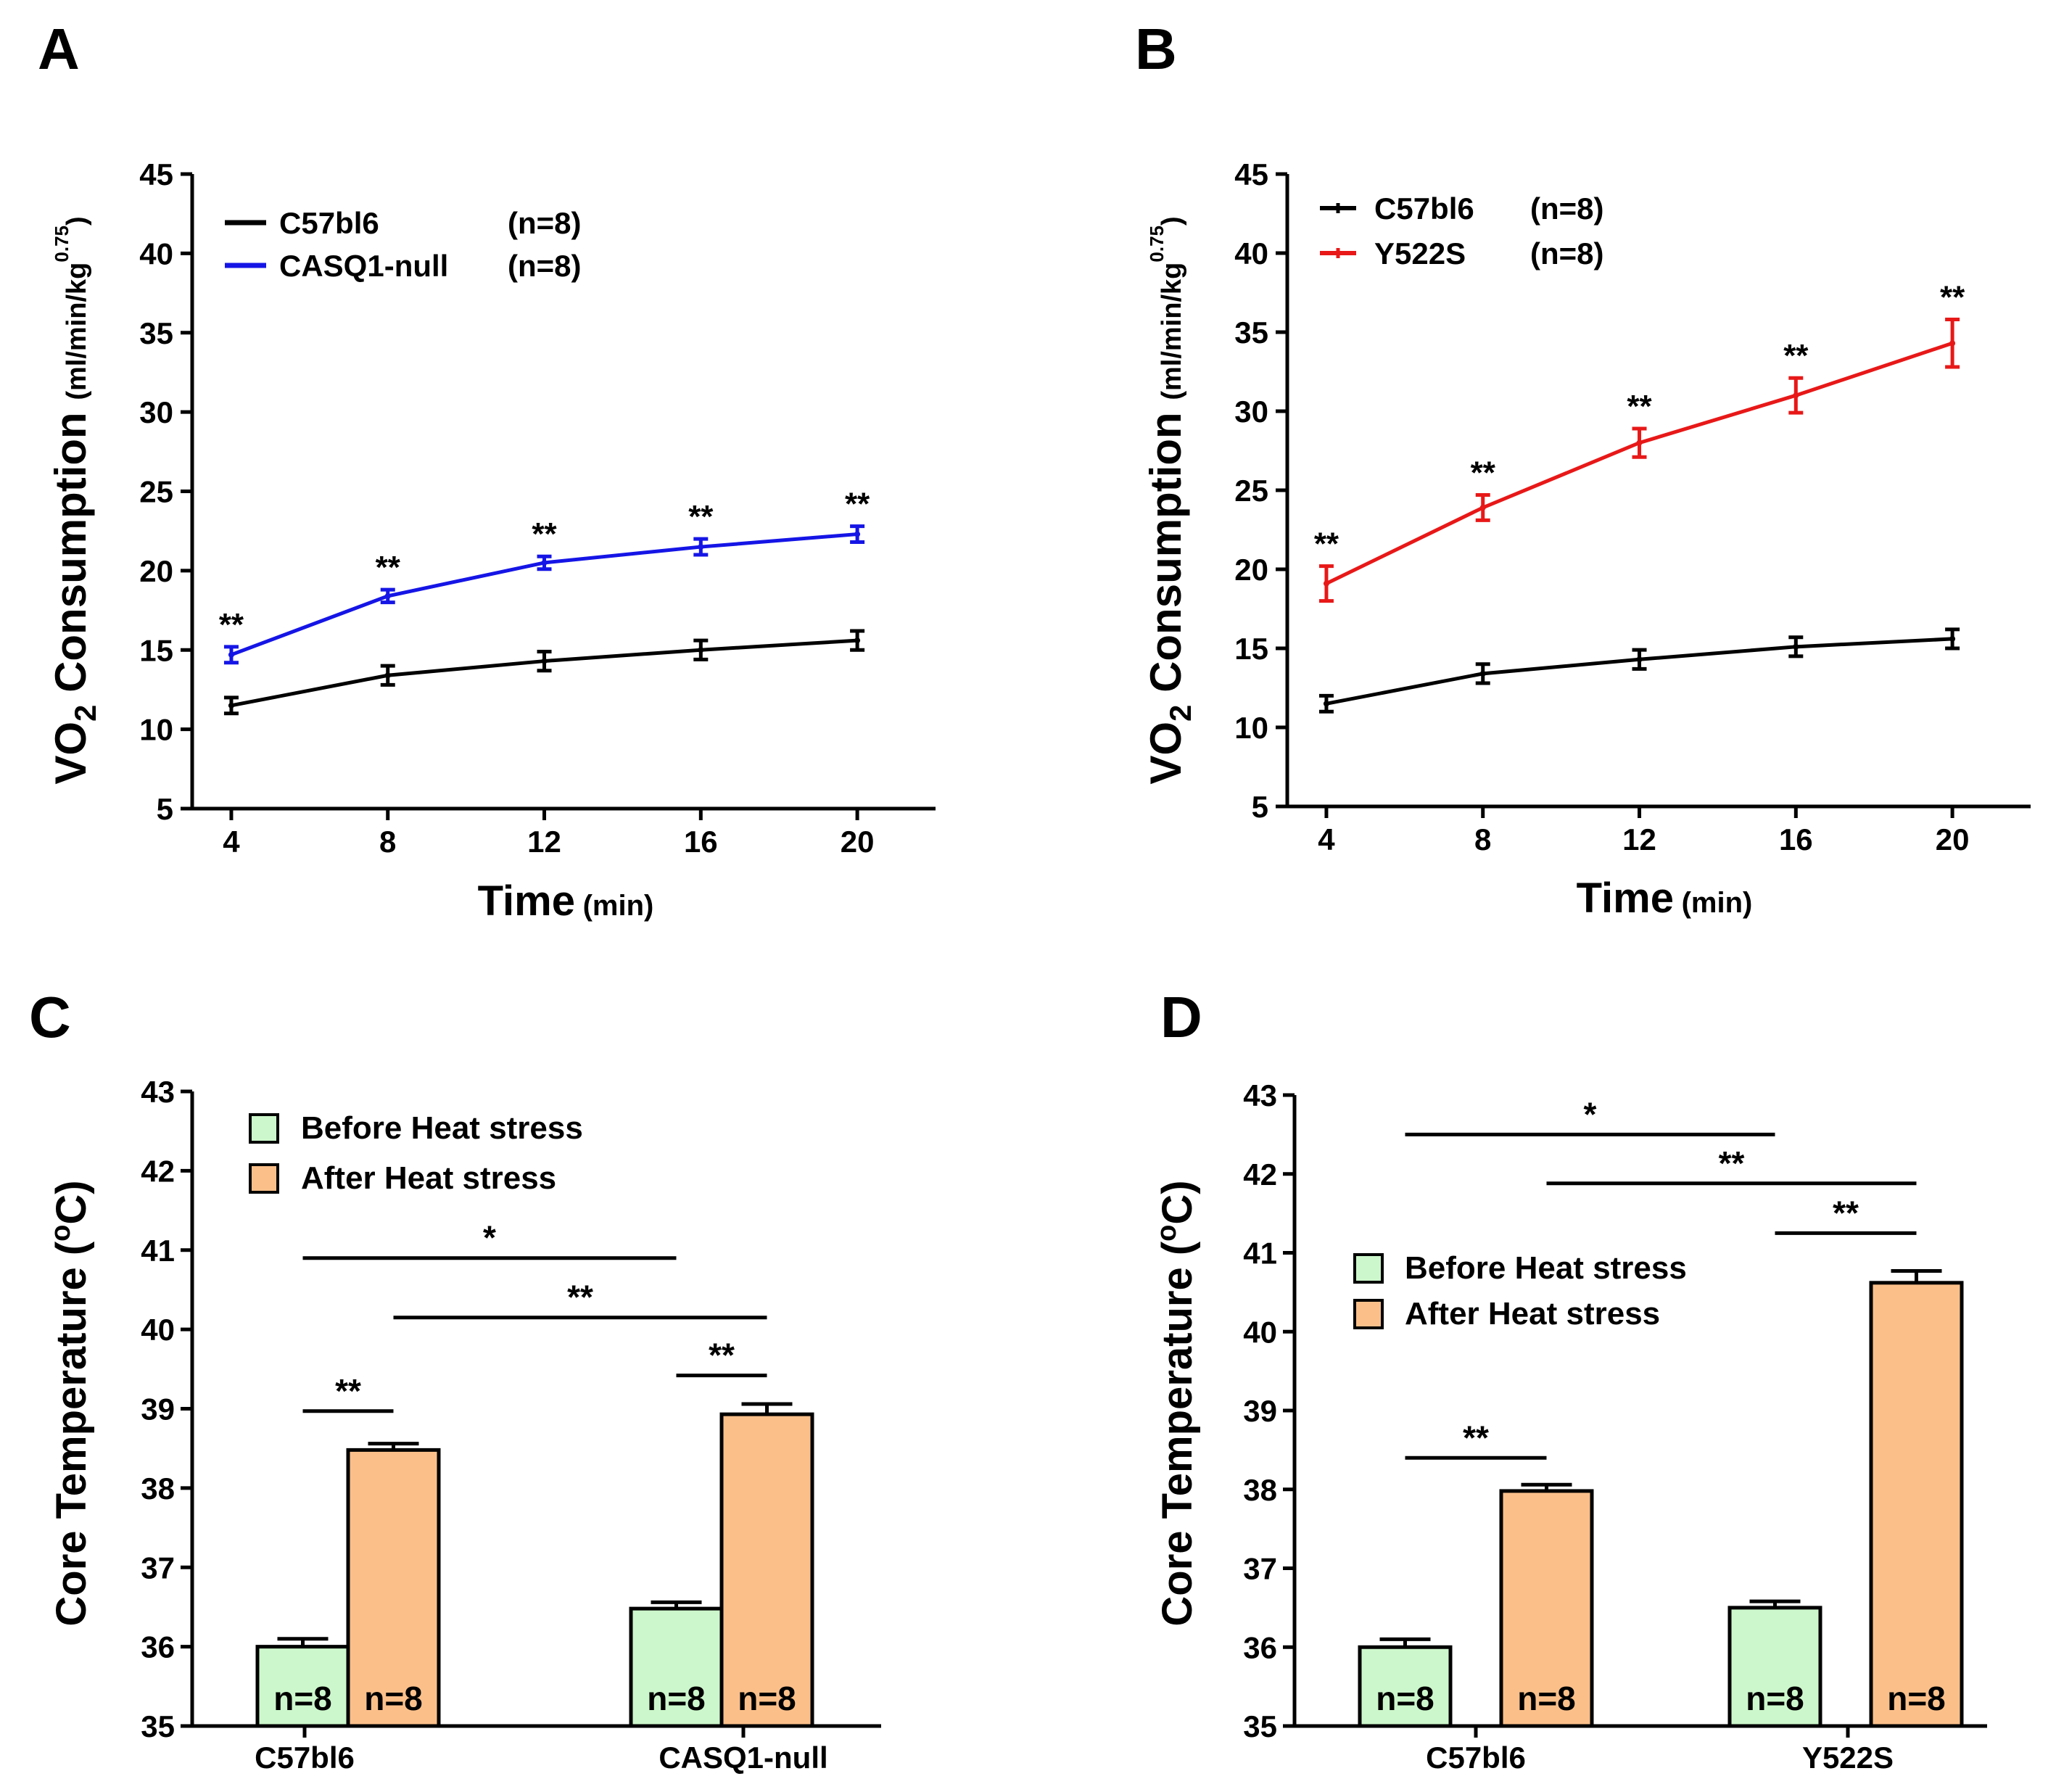 This screenshot has width=2056, height=1792. I want to click on legend-swatch-before-d, so click(1368, 1268).